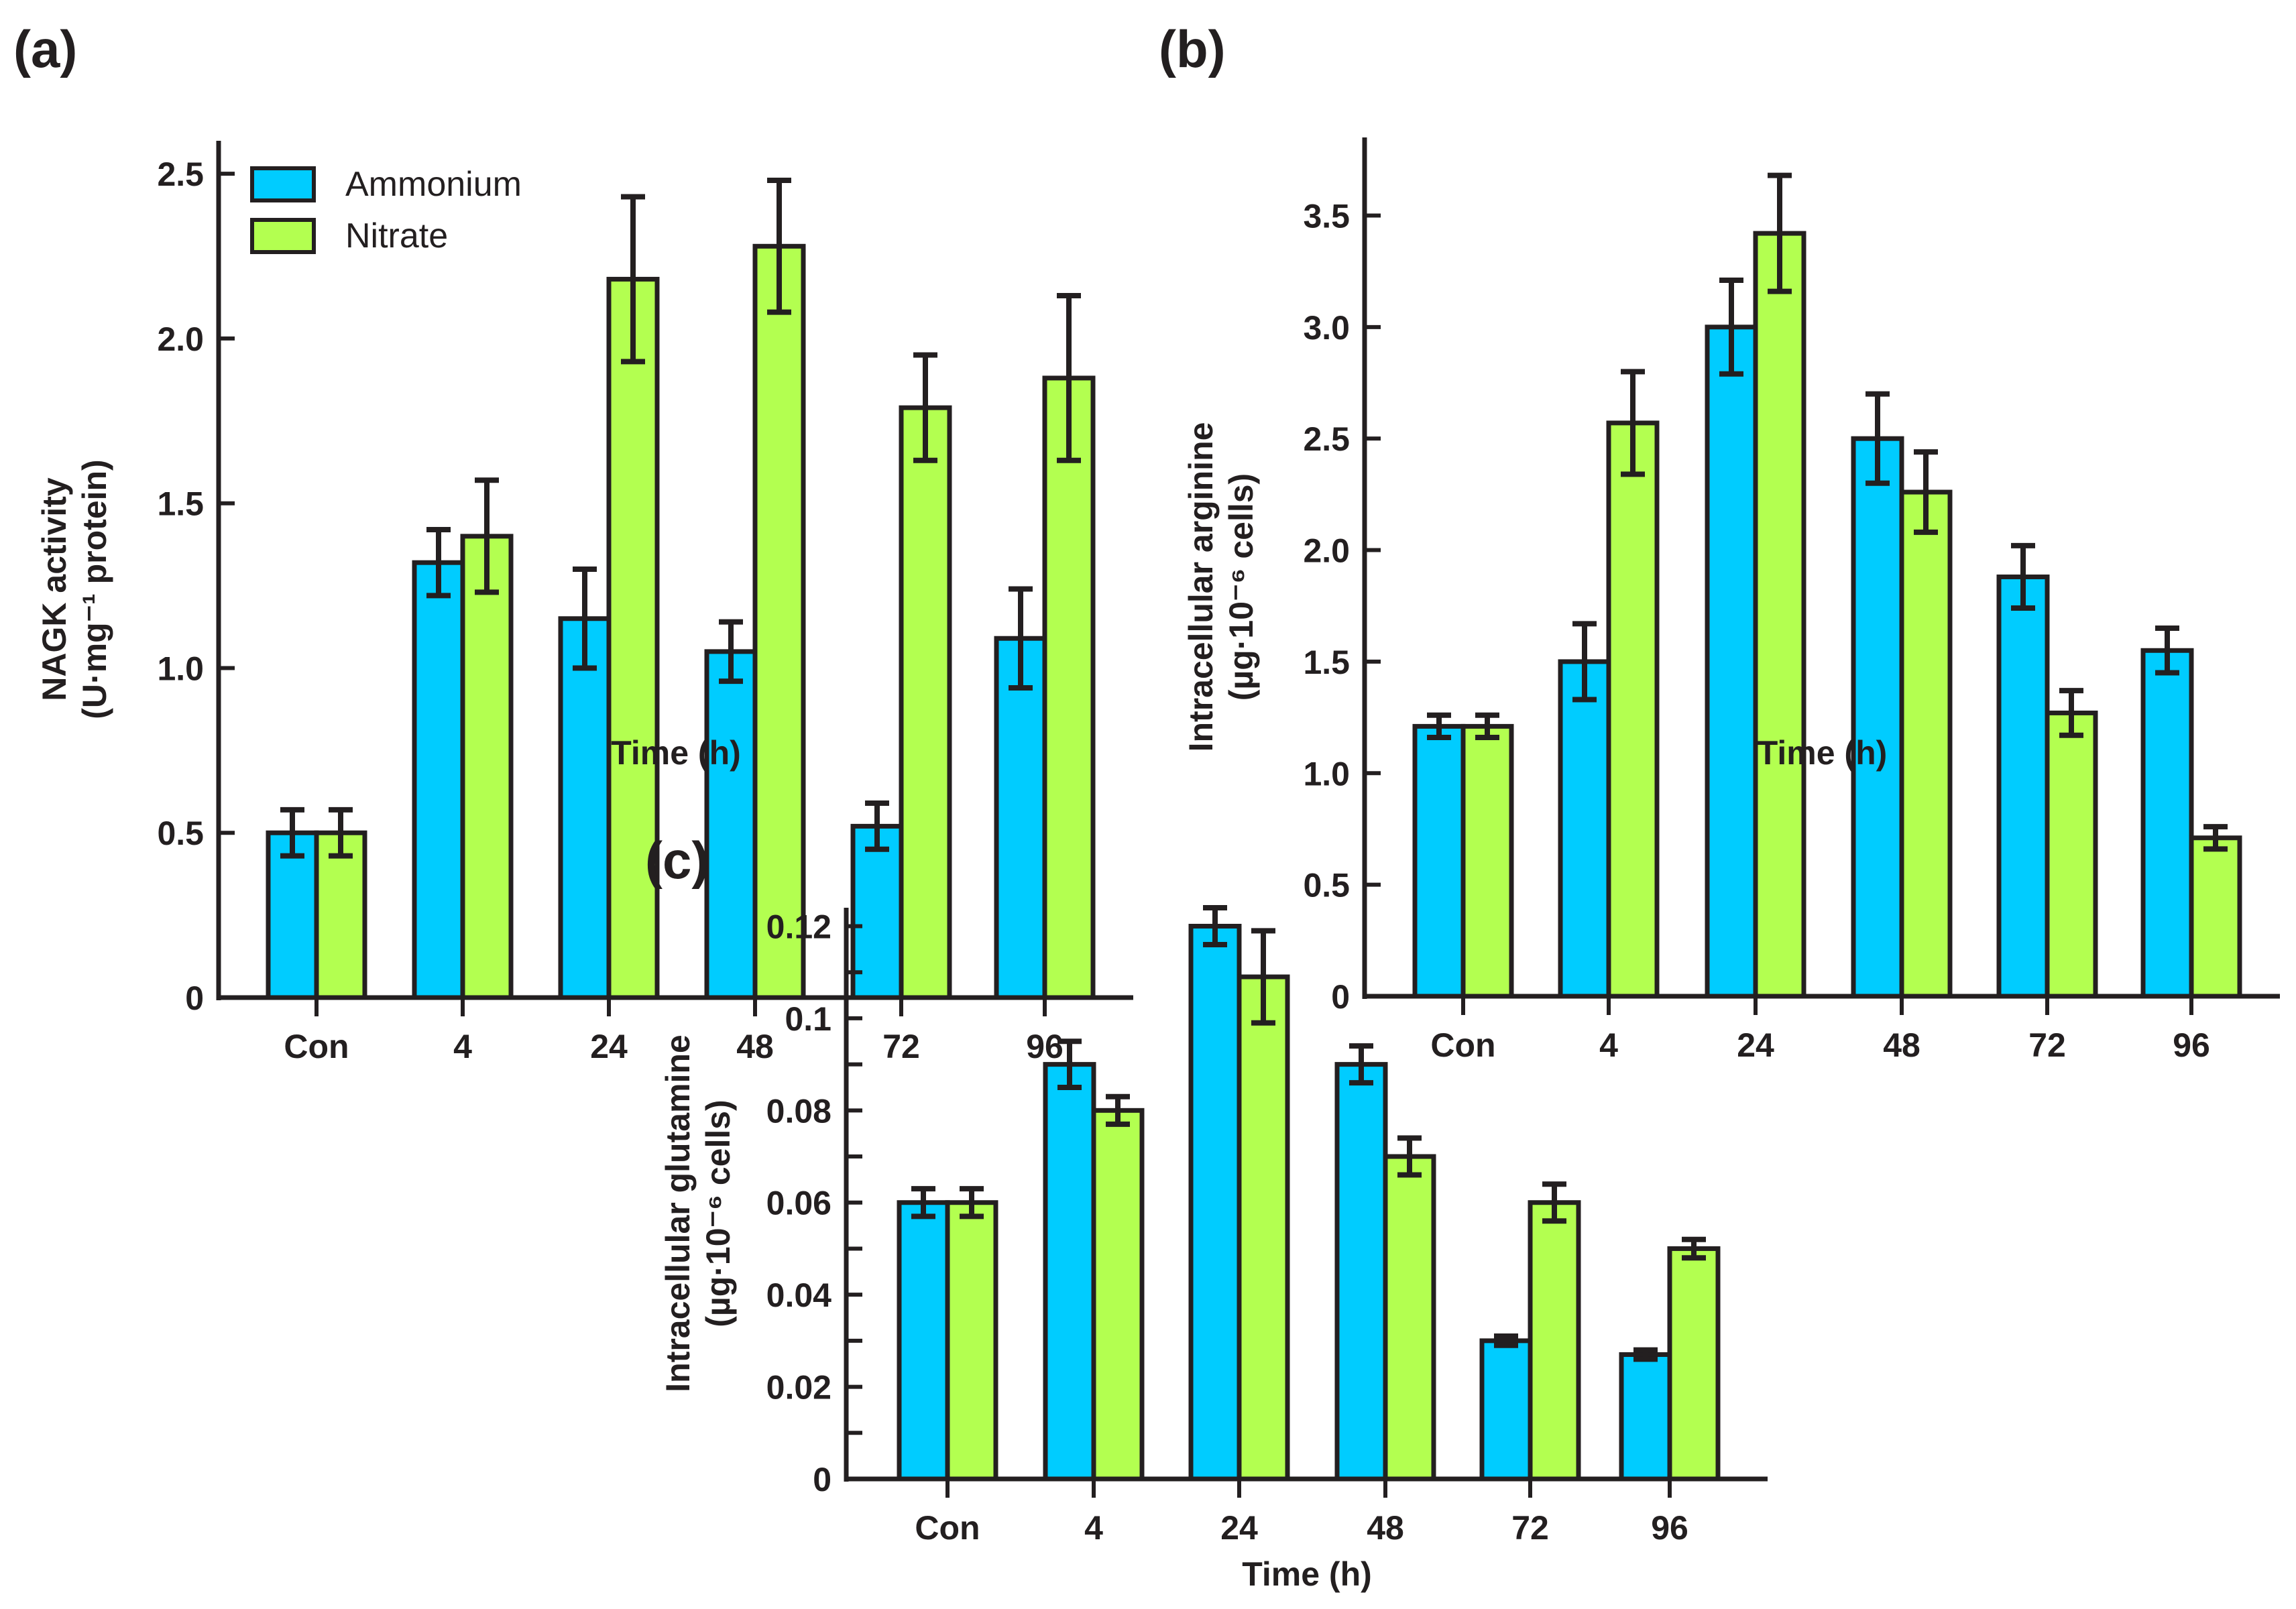  What do you see at coordinates (799, 926) in the screenshot?
I see `y-tick-label: 0.12` at bounding box center [799, 926].